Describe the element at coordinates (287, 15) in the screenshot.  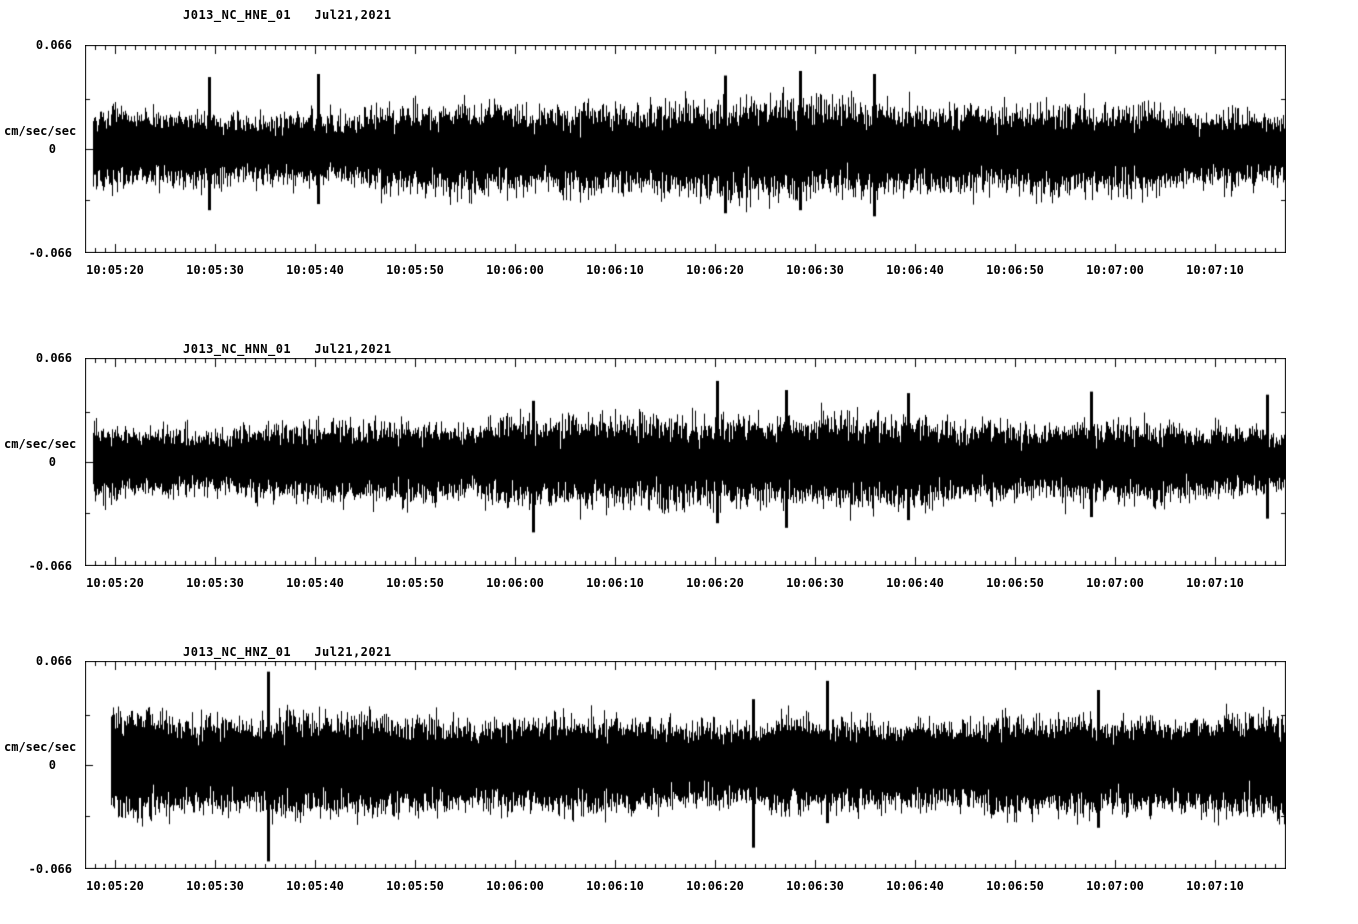
I see `trace-title: J013_NC_HNE_01 Jul21,2021` at that location.